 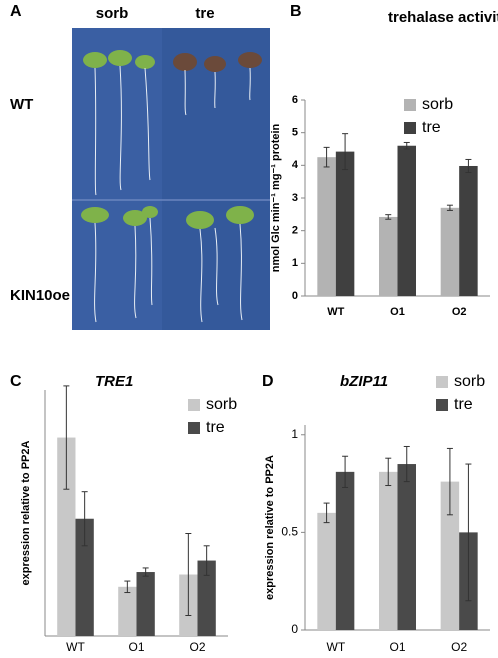 I want to click on y-tick-label: 5, so click(x=295, y=133).